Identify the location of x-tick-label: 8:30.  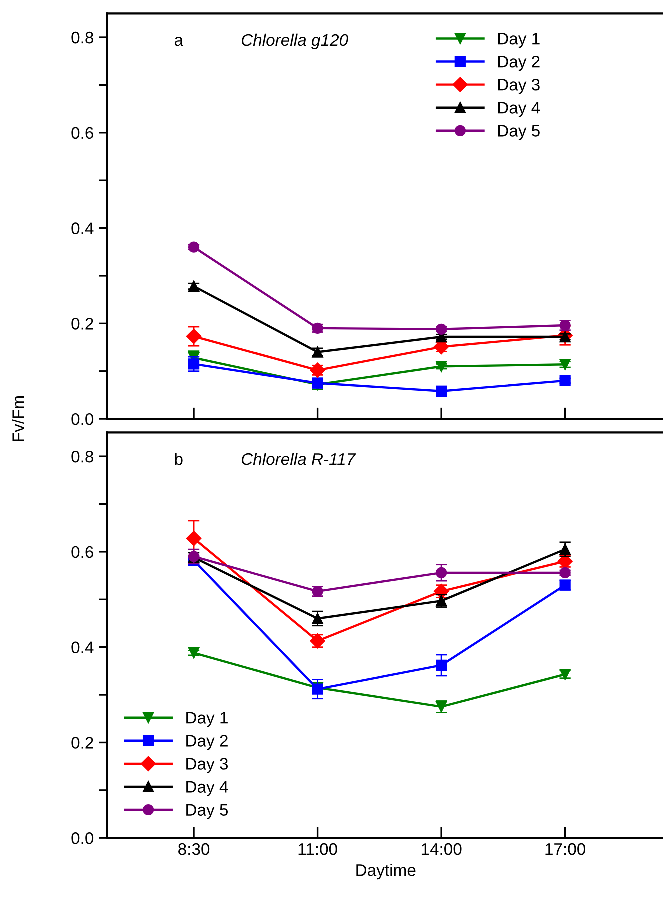
(194, 849).